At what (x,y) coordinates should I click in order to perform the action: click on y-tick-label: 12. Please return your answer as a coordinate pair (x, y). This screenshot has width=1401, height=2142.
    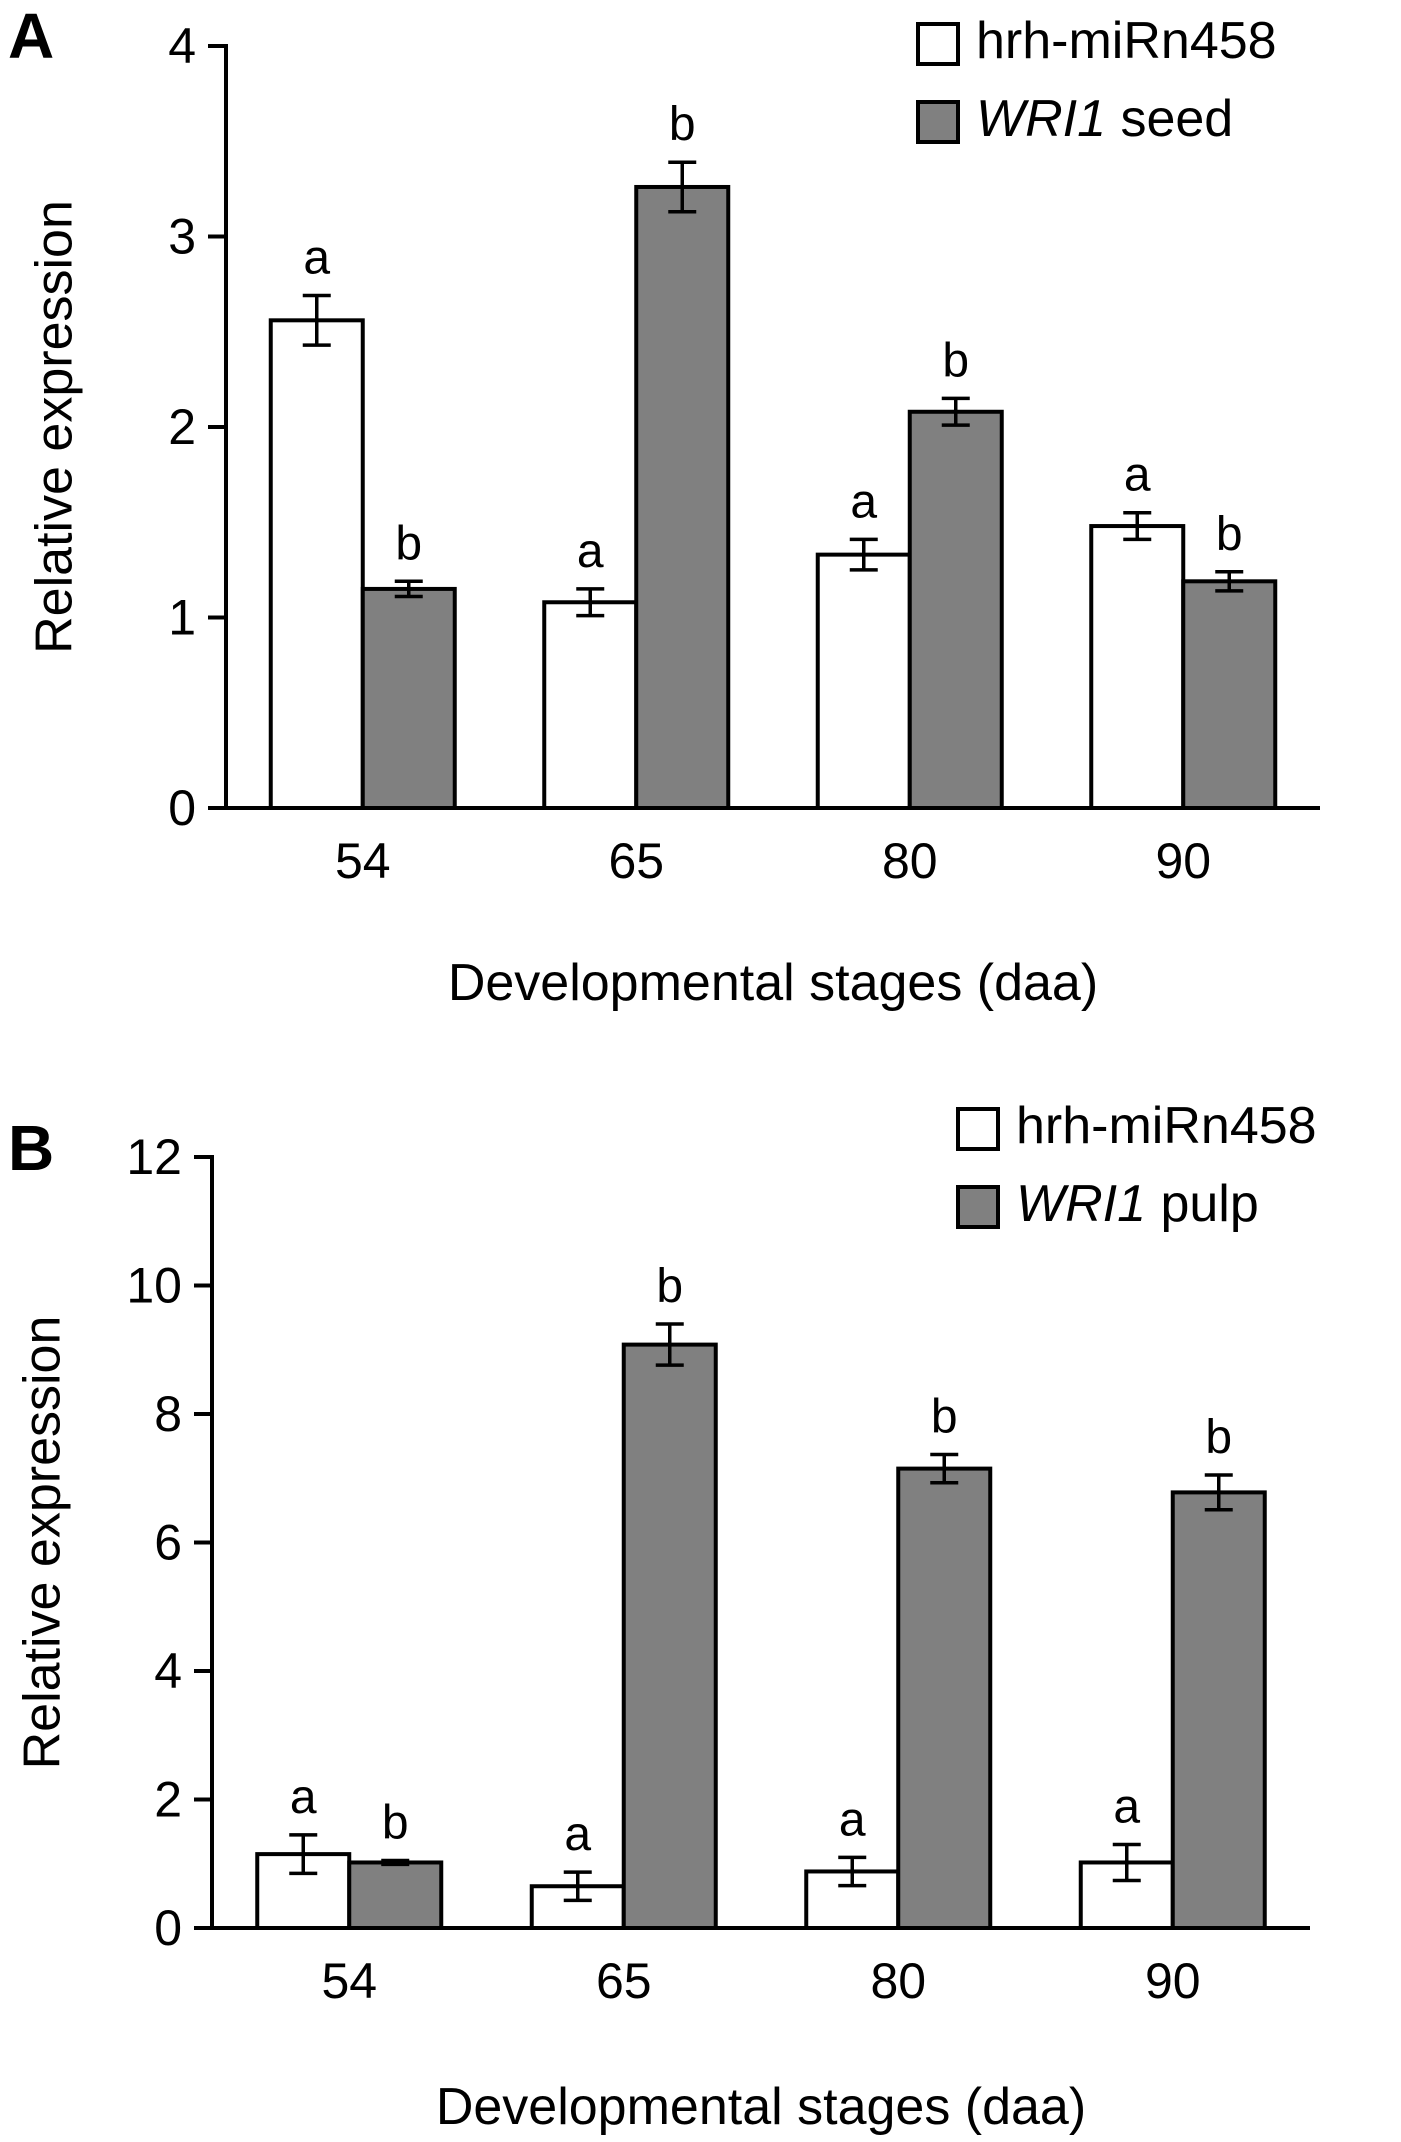
    Looking at the image, I should click on (154, 1157).